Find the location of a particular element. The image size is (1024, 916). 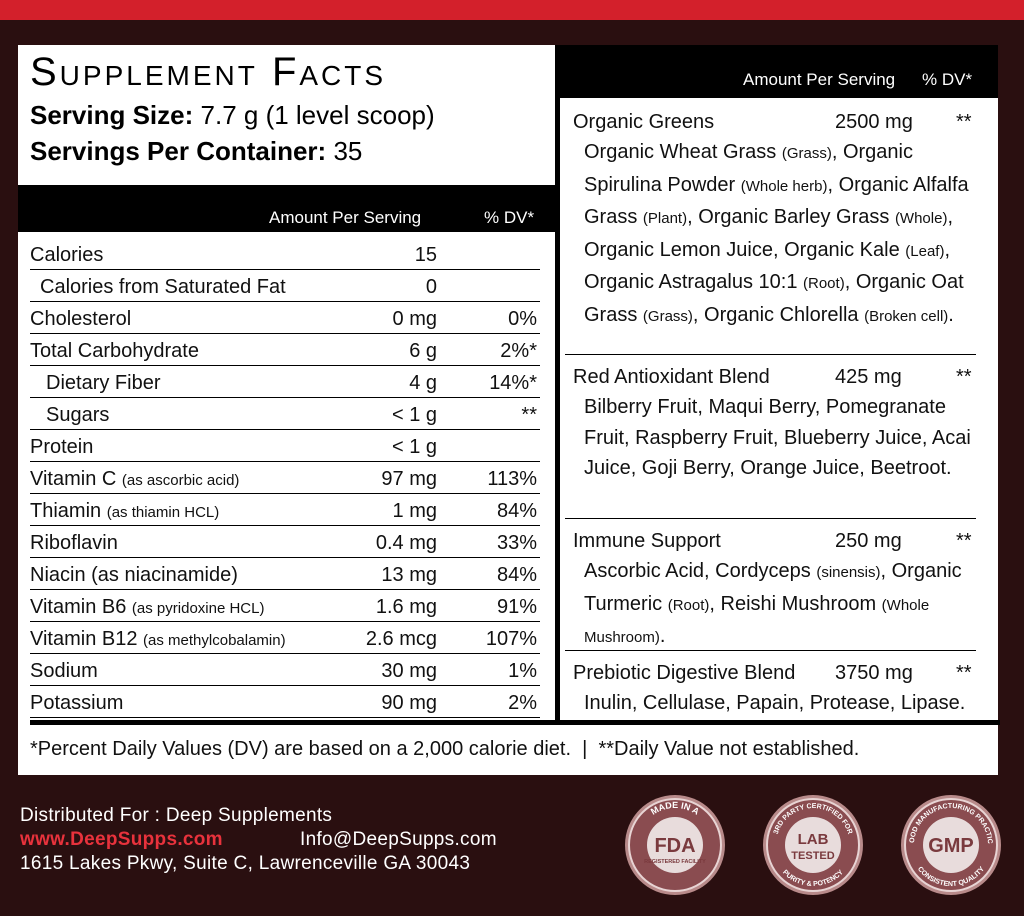

badge-sub: REGISTERED FACILITY is located at coordinates (675, 862).